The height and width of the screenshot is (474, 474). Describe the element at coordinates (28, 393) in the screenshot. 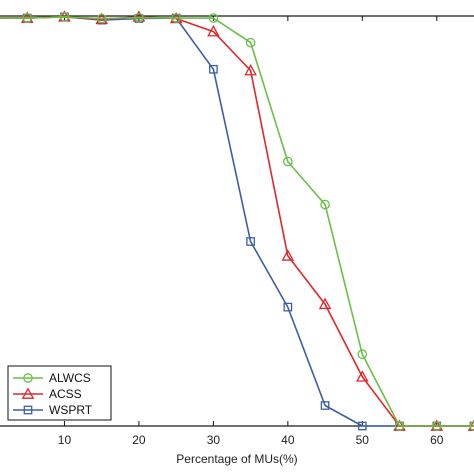

I see `legend-marker-acss` at that location.